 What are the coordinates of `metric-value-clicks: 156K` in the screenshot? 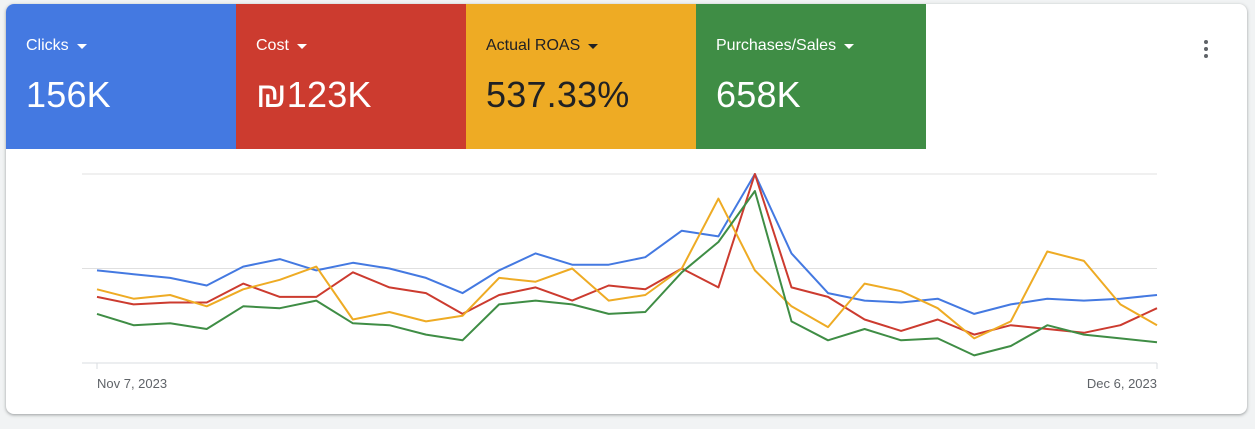 It's located at (68, 94).